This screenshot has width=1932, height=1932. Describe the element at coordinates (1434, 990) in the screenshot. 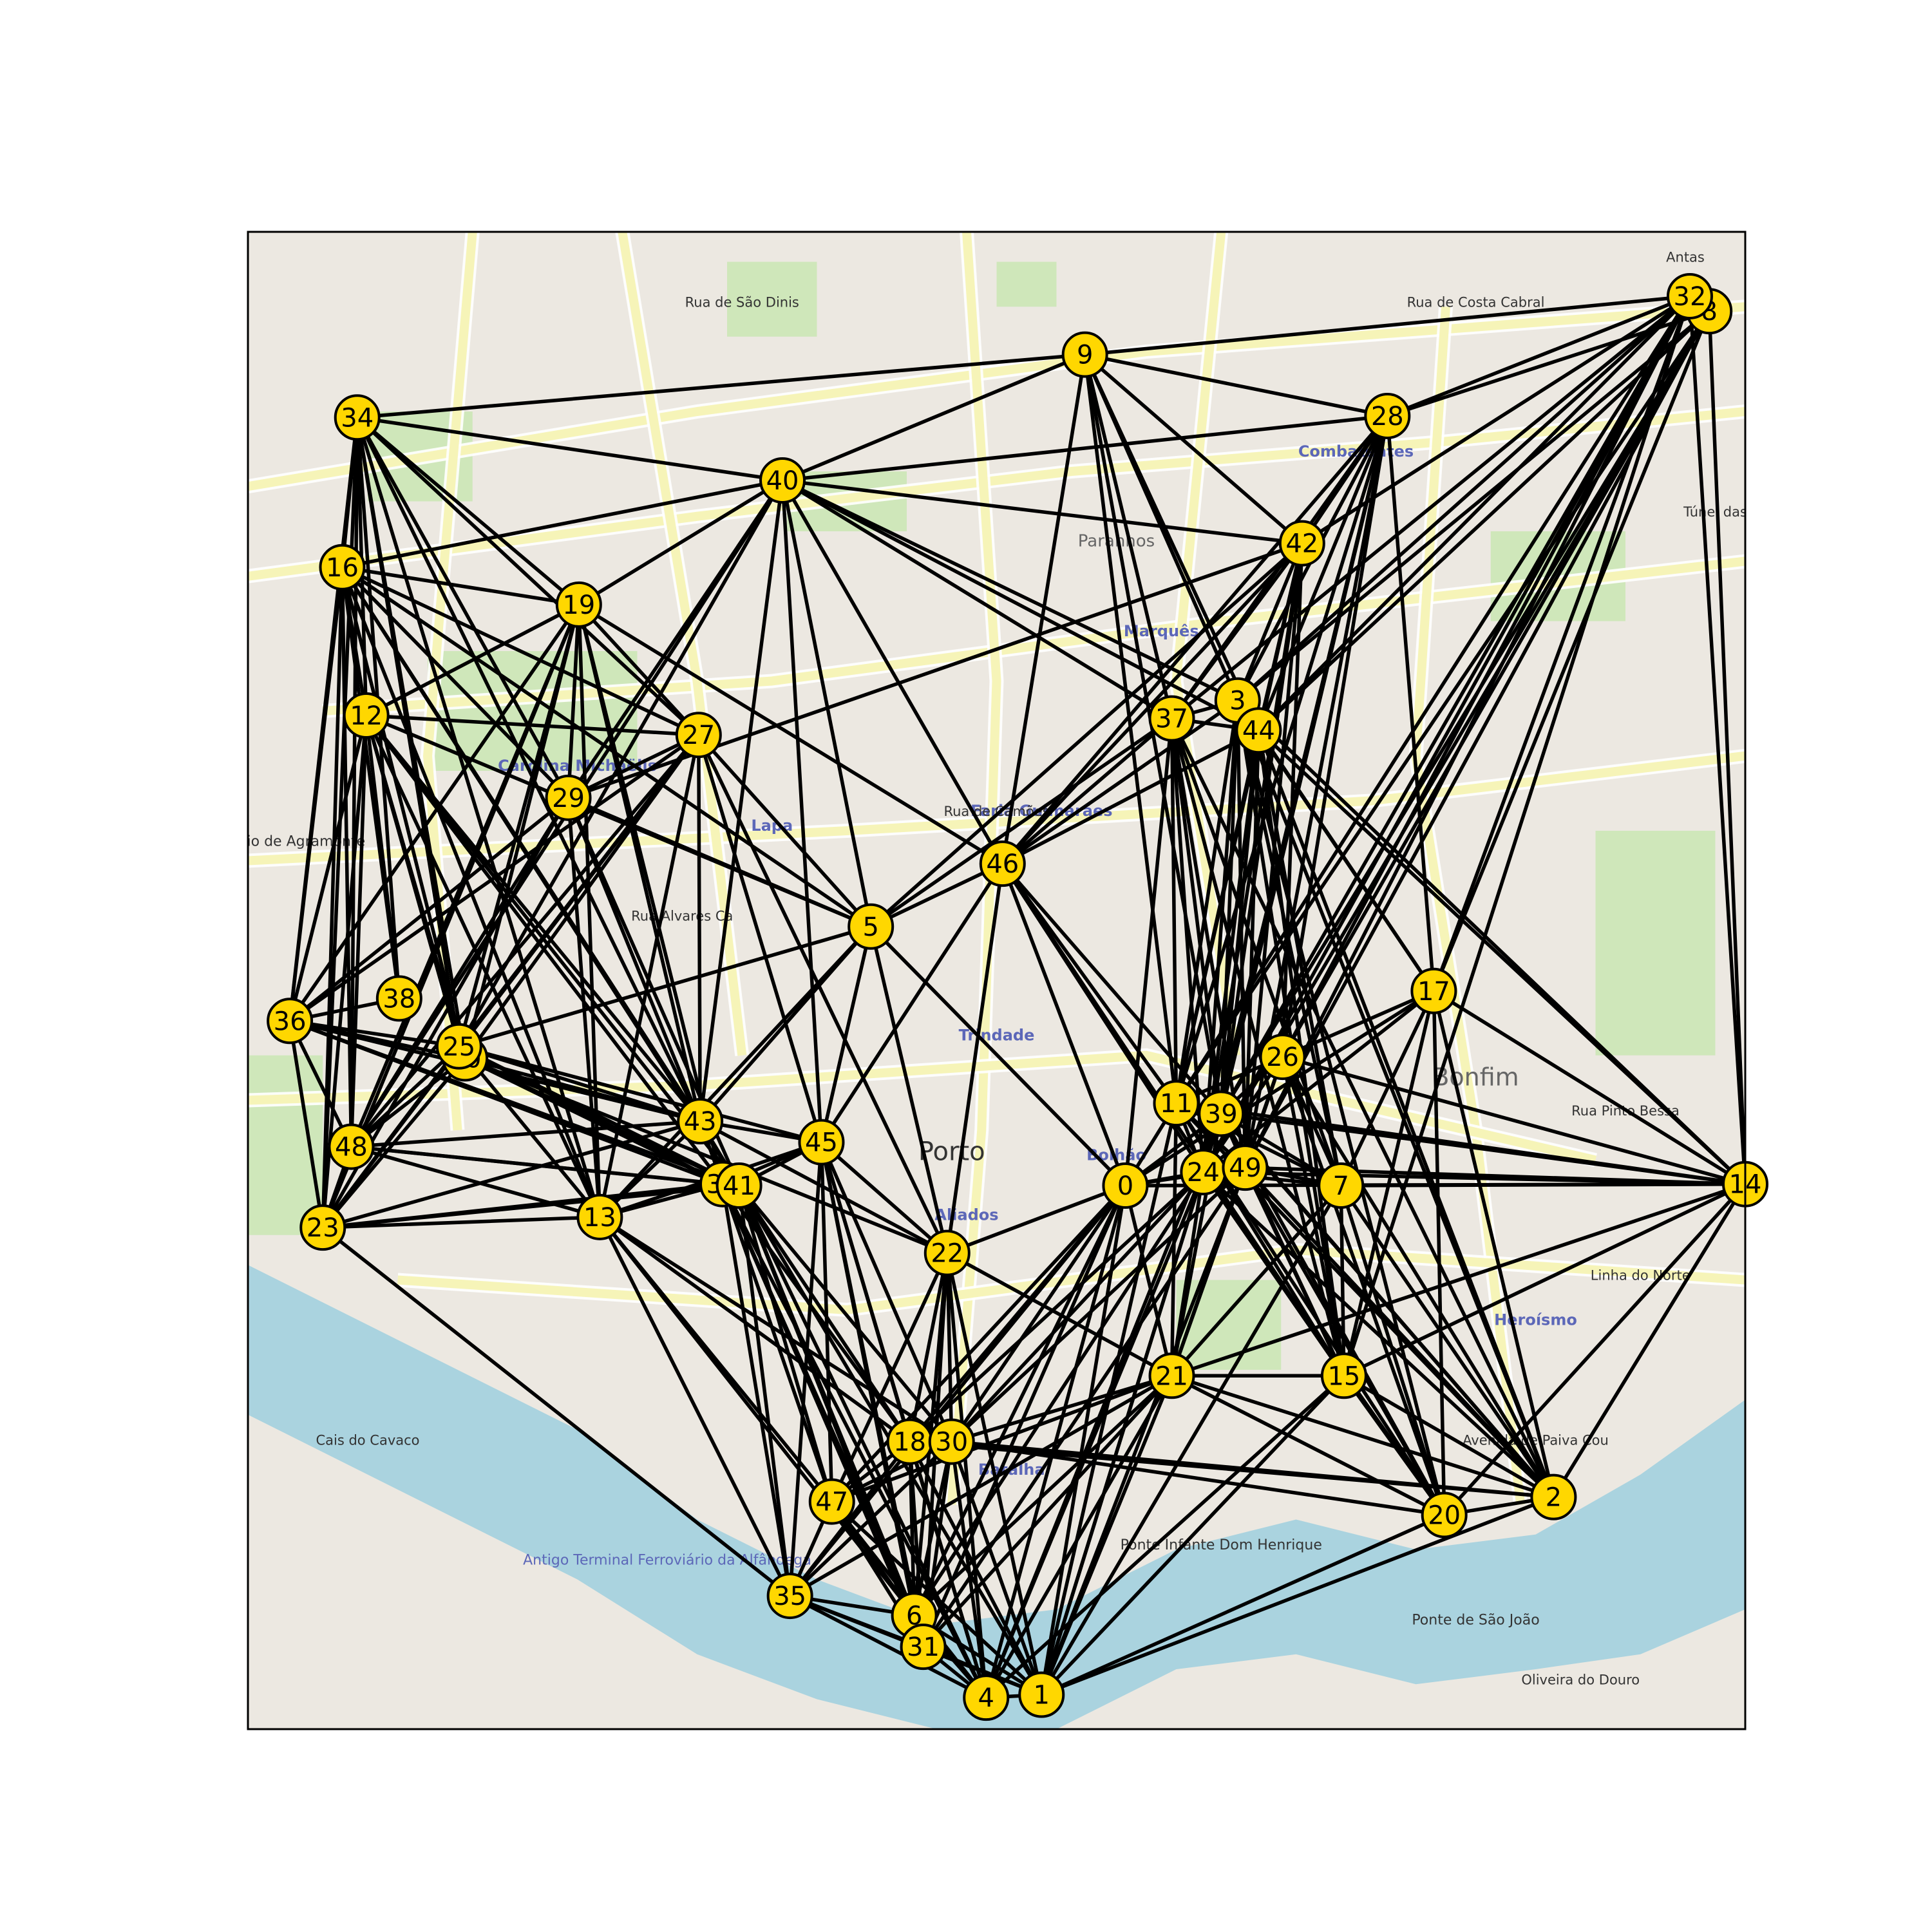

I see `graph-node-17: 17` at that location.